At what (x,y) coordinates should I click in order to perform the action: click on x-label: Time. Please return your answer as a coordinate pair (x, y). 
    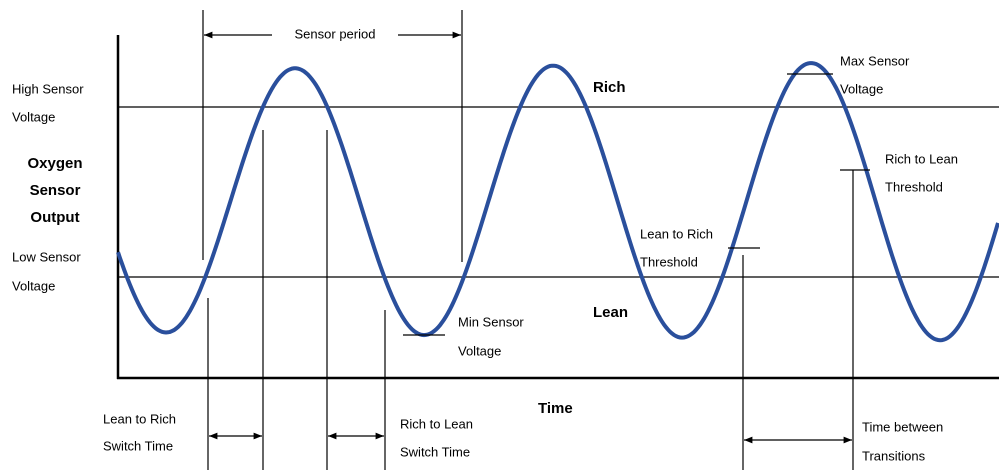
    Looking at the image, I should click on (555, 408).